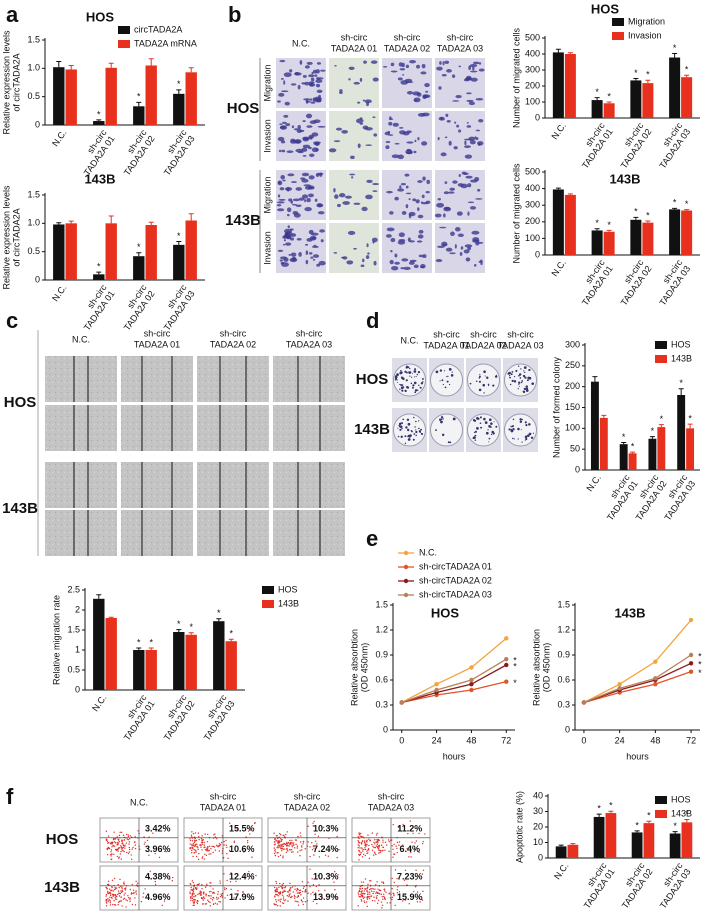  Describe the element at coordinates (633, 446) in the screenshot. I see `significance: *` at that location.